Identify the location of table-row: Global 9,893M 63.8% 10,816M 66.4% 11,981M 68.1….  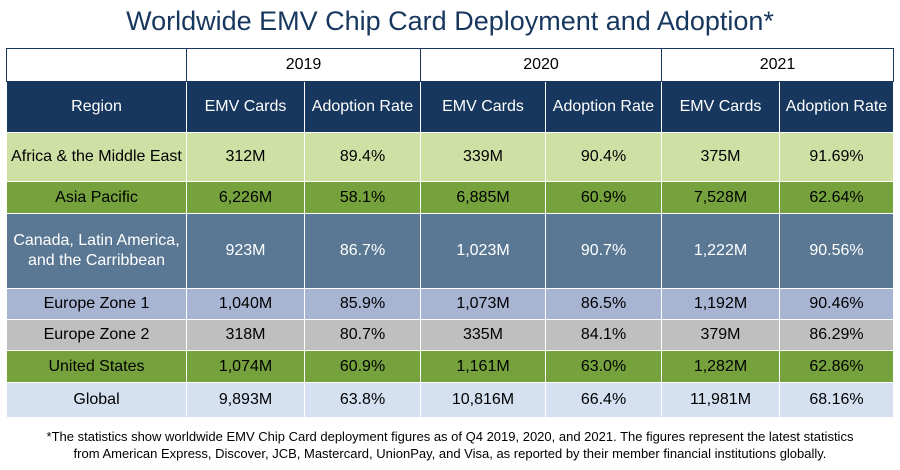
(450, 400).